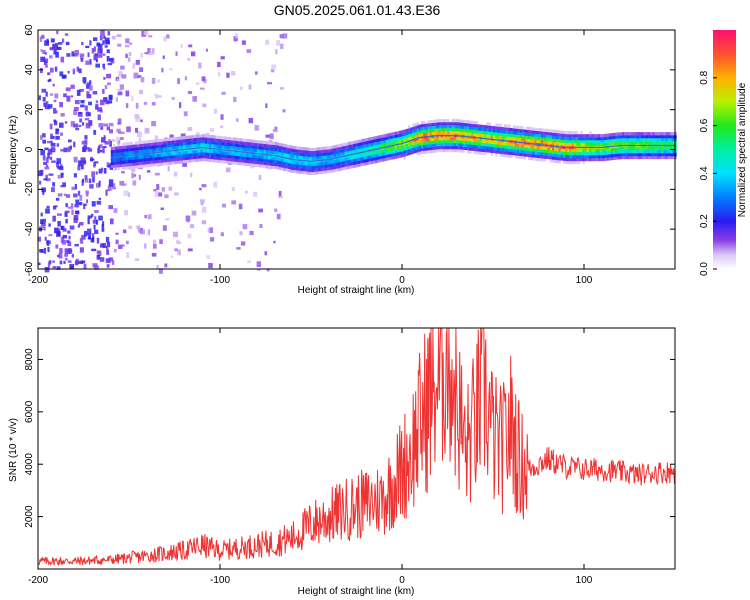 Image resolution: width=750 pixels, height=600 pixels. Describe the element at coordinates (29, 268) in the screenshot. I see `spectrogram-y-tick-label: -60` at that location.